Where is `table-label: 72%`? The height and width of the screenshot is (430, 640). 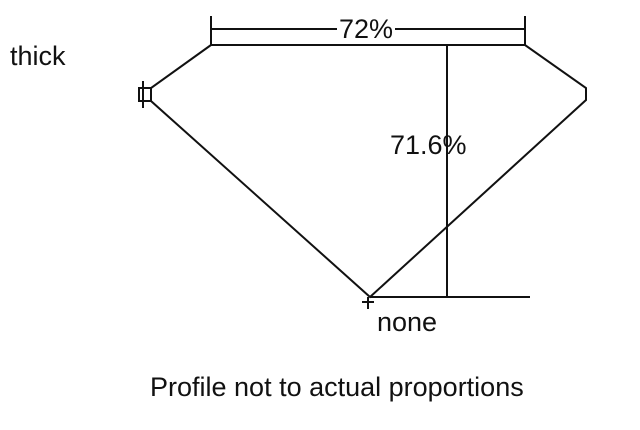 table-label: 72% is located at coordinates (366, 29).